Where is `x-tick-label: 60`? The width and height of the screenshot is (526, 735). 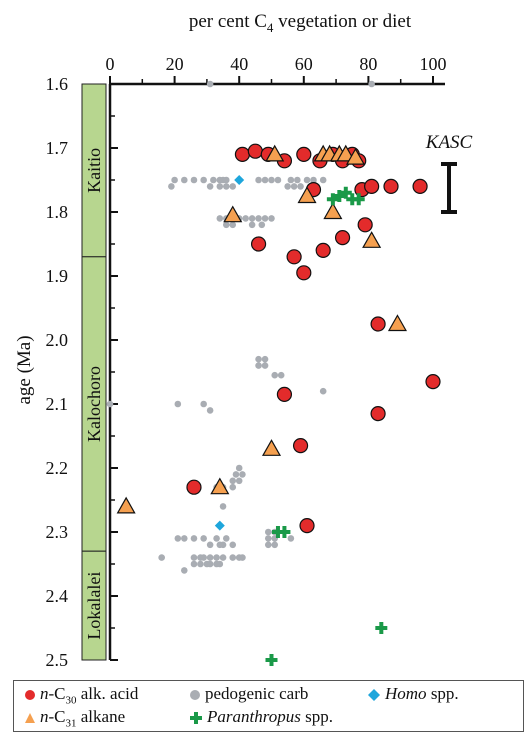
x-tick-label: 60 is located at coordinates (304, 64).